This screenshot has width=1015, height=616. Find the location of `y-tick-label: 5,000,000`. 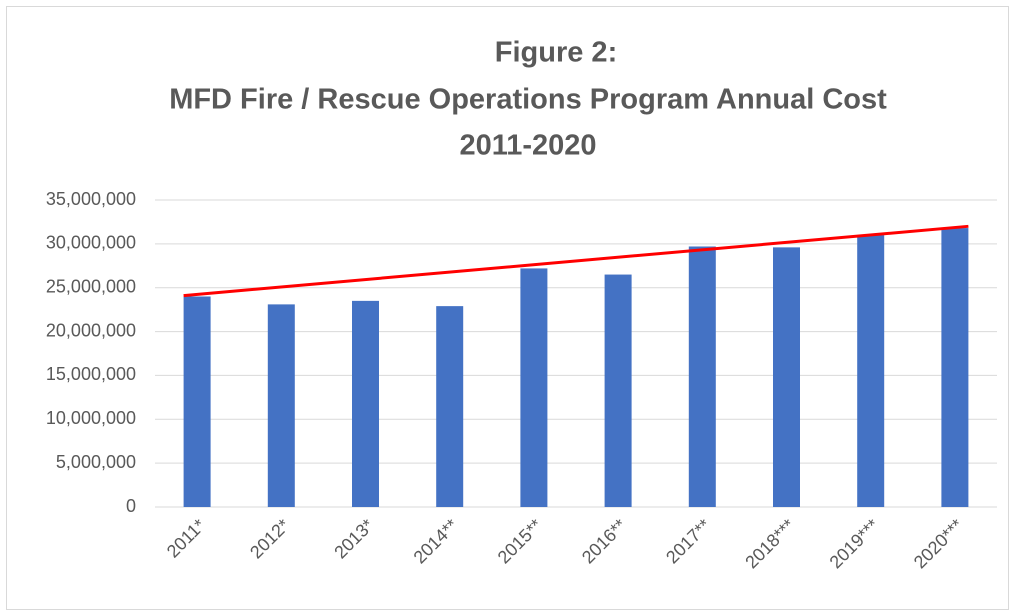

y-tick-label: 5,000,000 is located at coordinates (96, 462).